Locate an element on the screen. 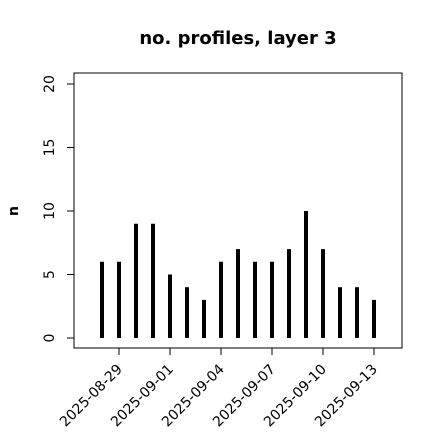 This screenshot has height=440, width=440. y-tick-label: 5 is located at coordinates (50, 274).